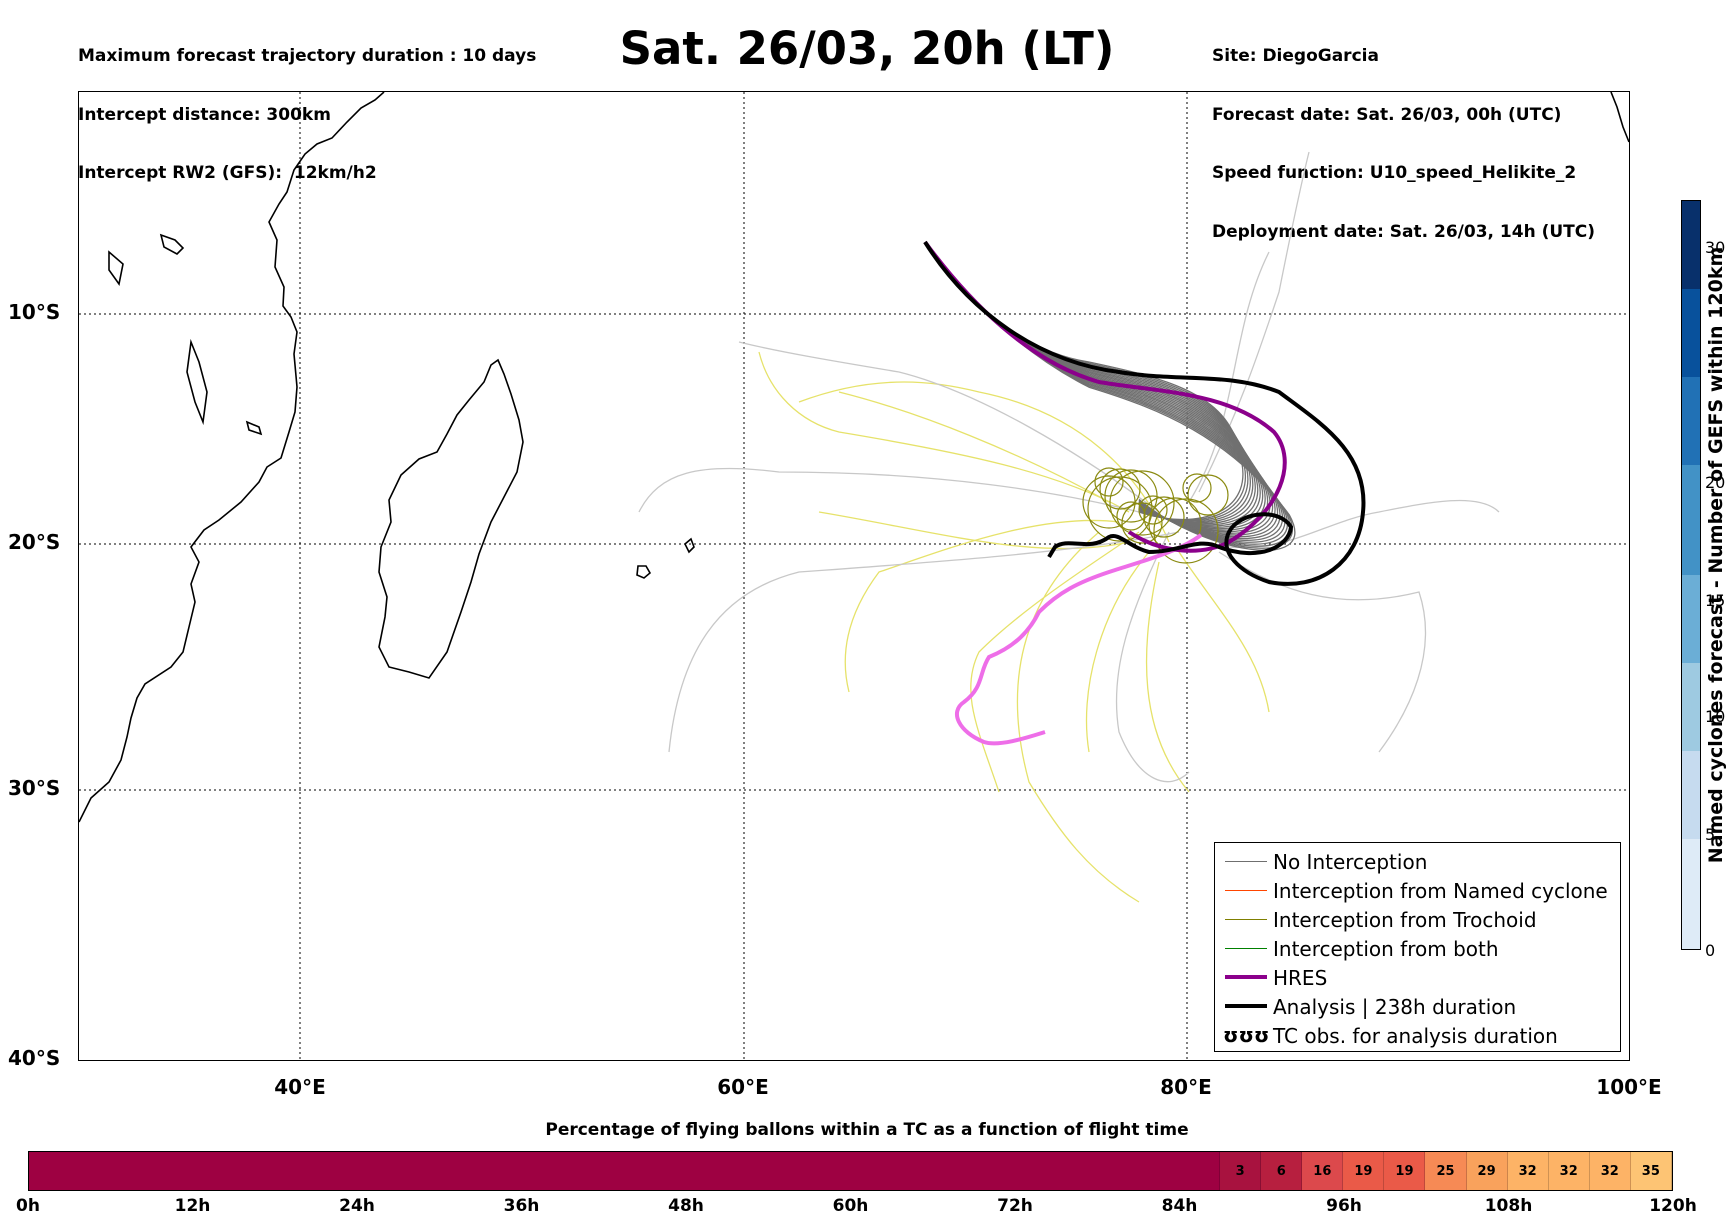 The image size is (1734, 1223). Describe the element at coordinates (34, 788) in the screenshot. I see `lat-label-30s: 30°S` at that location.